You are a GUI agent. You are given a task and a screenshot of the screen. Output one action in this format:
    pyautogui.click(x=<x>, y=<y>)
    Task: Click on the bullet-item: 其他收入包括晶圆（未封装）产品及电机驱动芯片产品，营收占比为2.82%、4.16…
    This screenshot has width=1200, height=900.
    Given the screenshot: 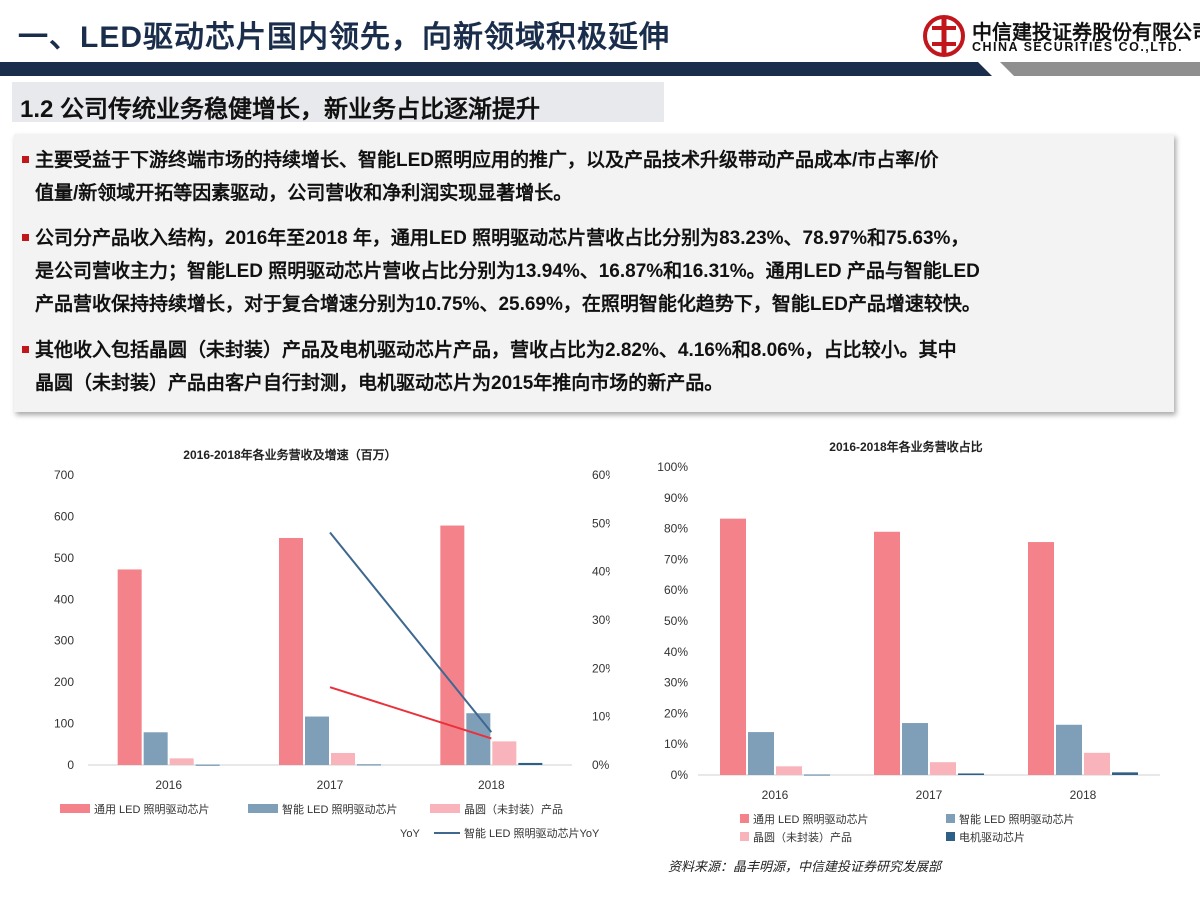 What is the action you would take?
    pyautogui.click(x=594, y=367)
    